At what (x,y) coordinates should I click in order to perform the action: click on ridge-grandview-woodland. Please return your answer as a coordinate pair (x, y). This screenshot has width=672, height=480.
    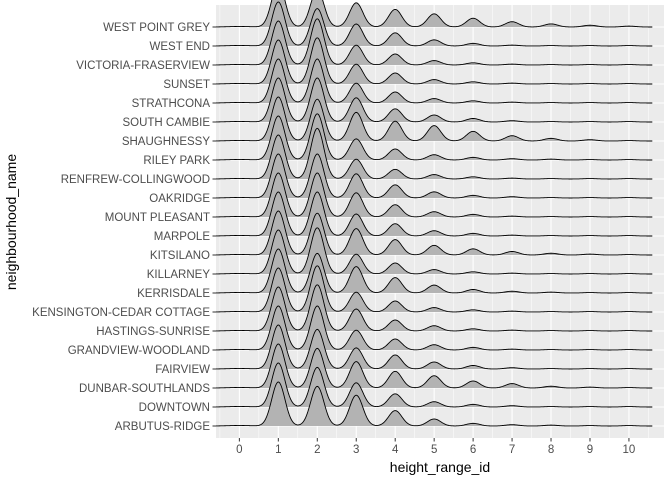
    Looking at the image, I should click on (434, 328).